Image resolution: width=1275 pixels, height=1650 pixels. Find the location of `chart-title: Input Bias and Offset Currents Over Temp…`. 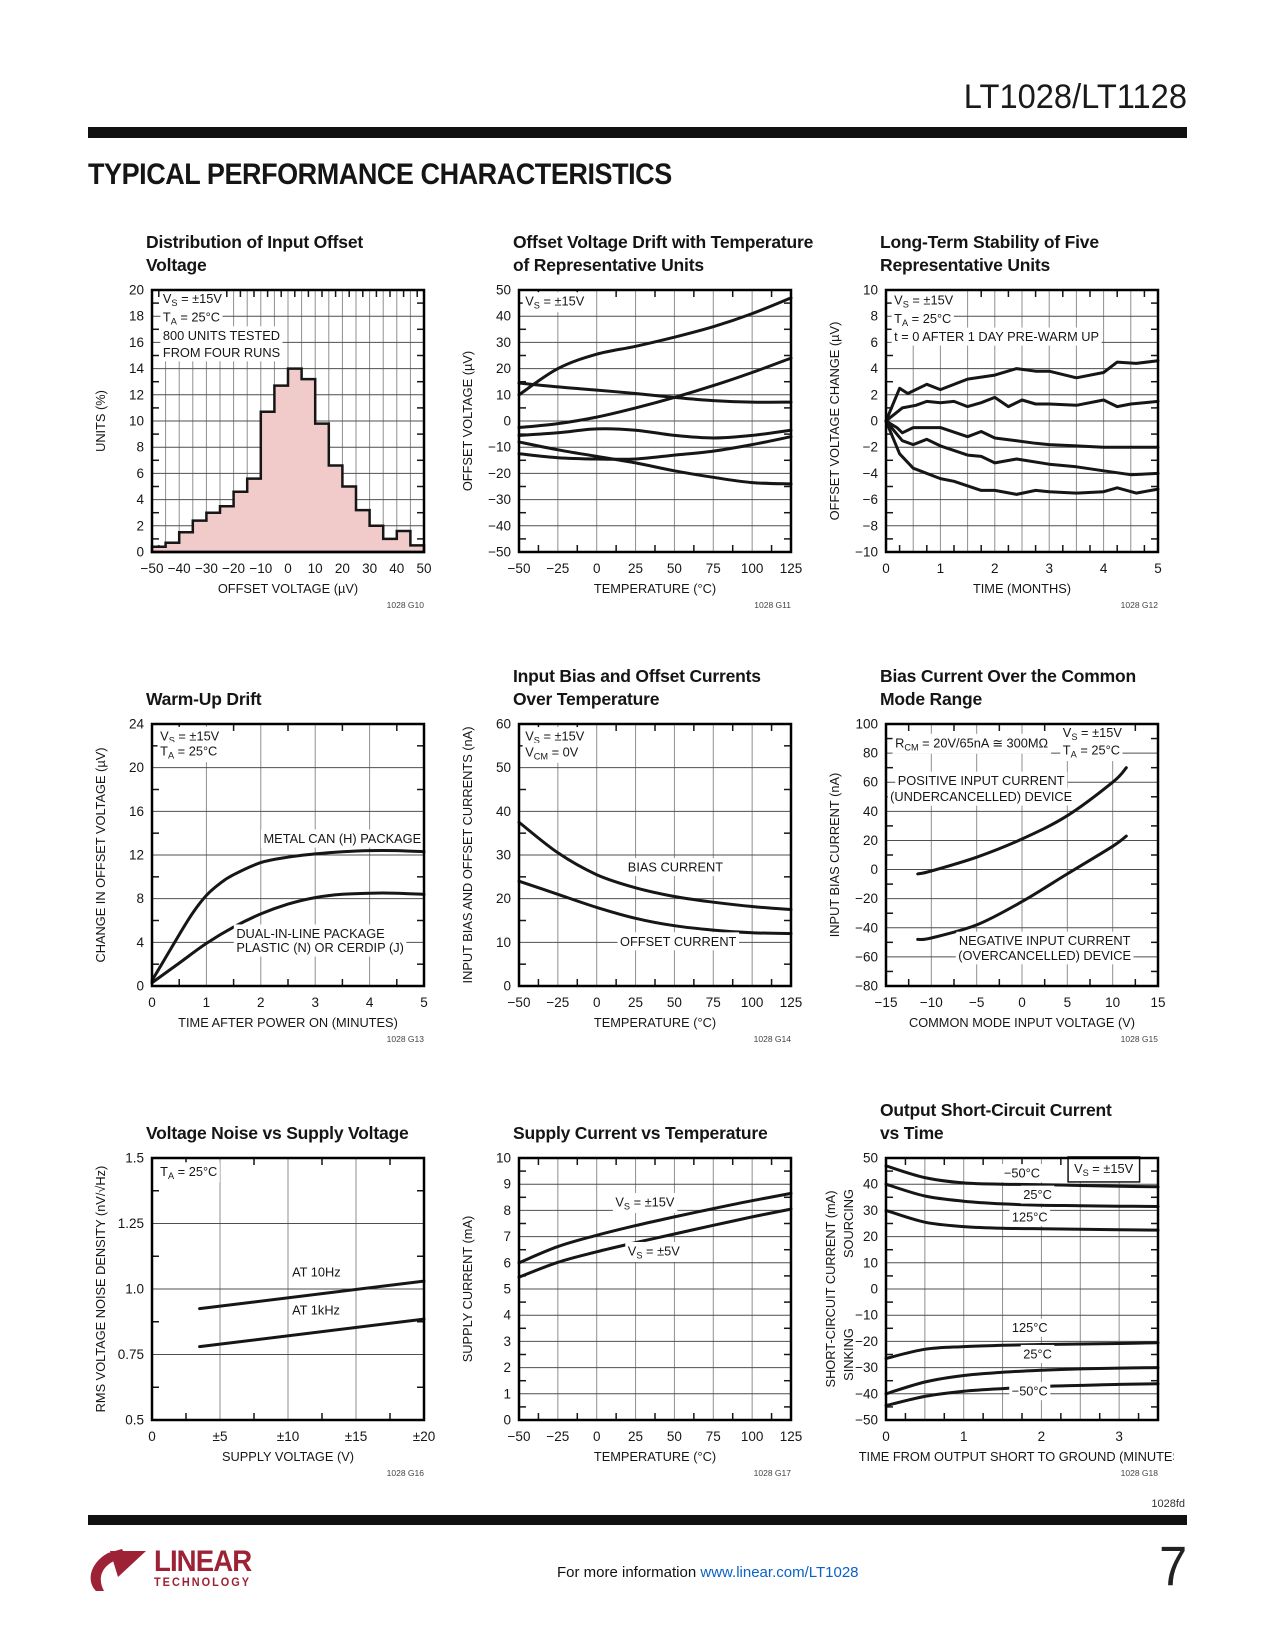

chart-title: Input Bias and Offset Currents Over Temp… is located at coordinates (637, 687).